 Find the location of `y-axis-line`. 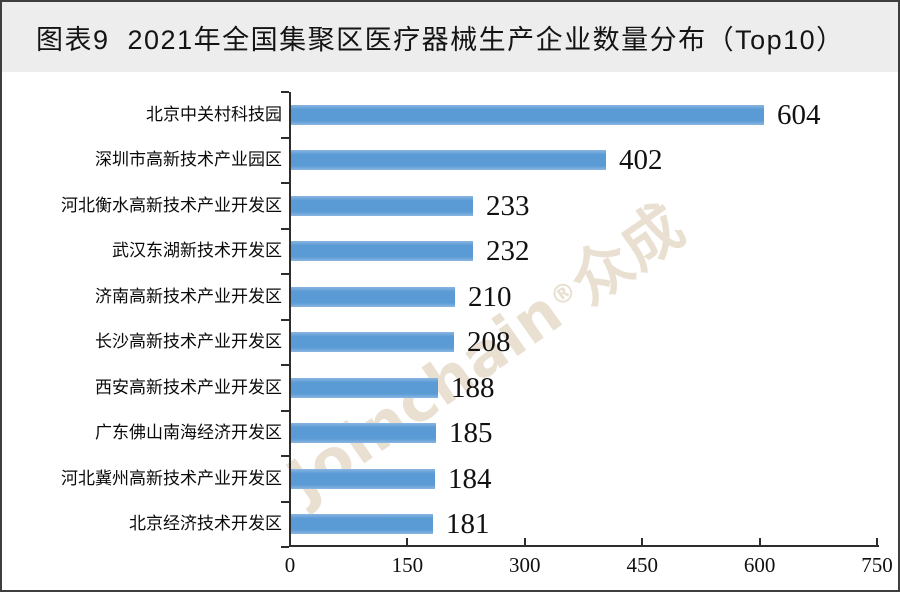

y-axis-line is located at coordinates (290, 319).